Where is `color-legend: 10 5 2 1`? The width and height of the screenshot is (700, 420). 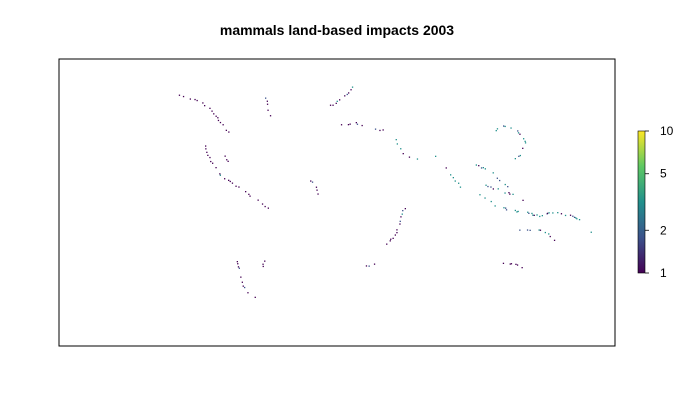
color-legend: 10 5 2 1 is located at coordinates (655, 202).